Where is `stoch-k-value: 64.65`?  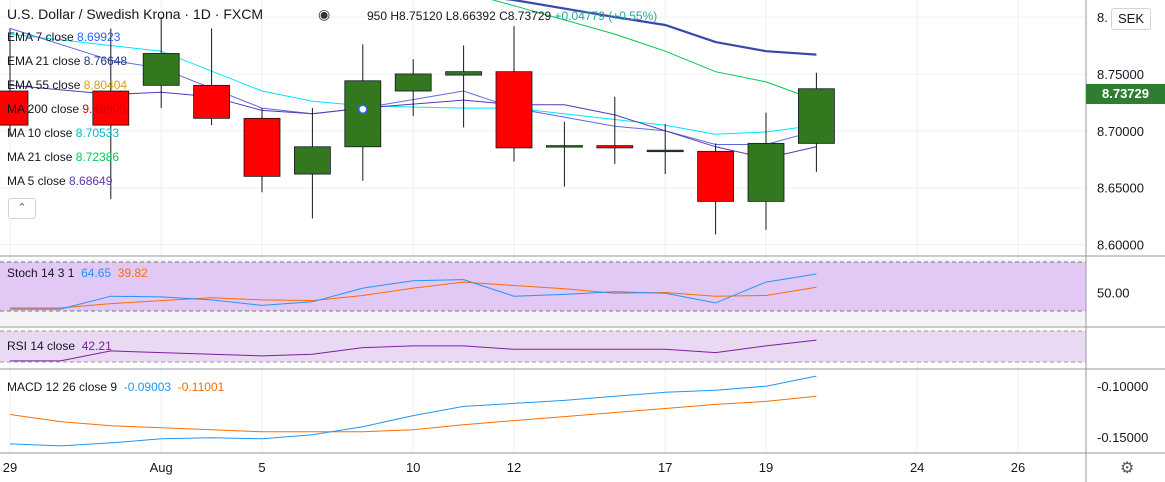 stoch-k-value: 64.65 is located at coordinates (96, 273).